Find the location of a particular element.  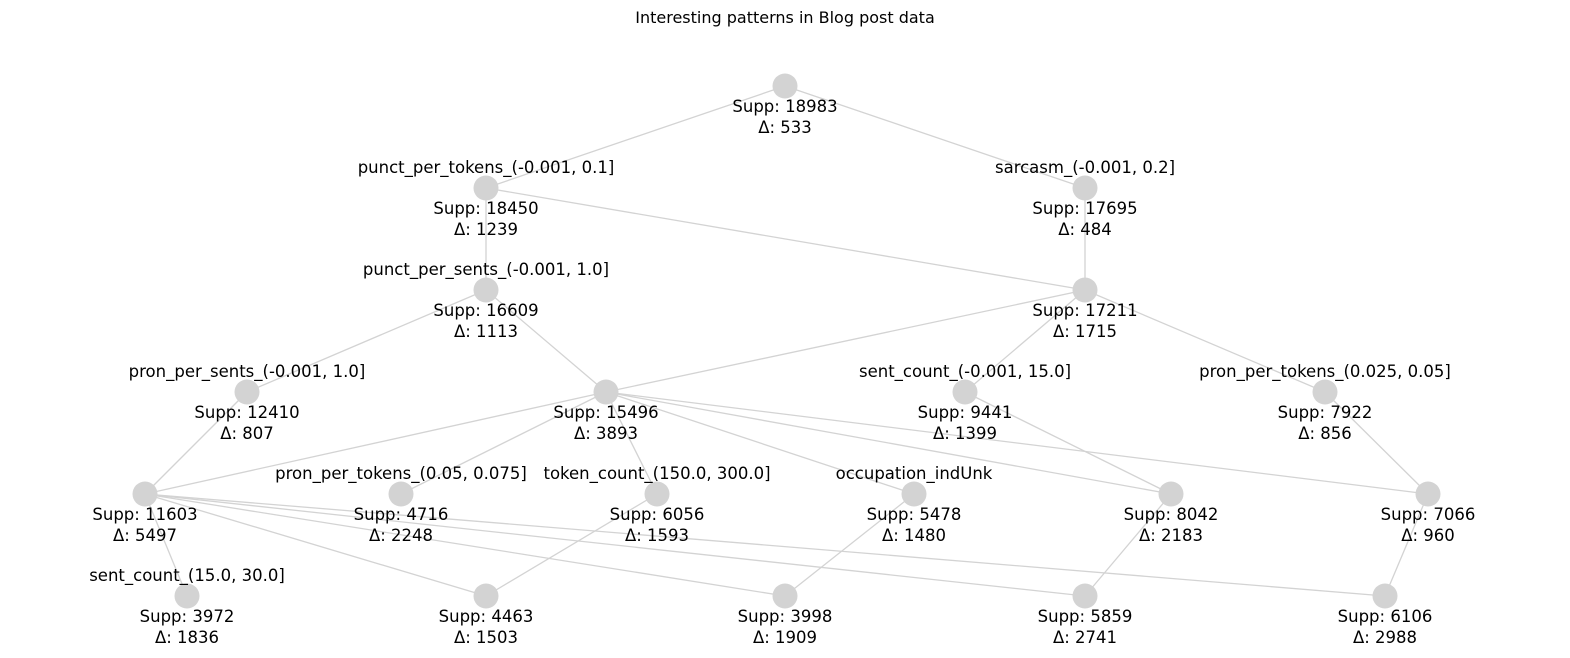

edge-n12-n17 is located at coordinates (849, 545).